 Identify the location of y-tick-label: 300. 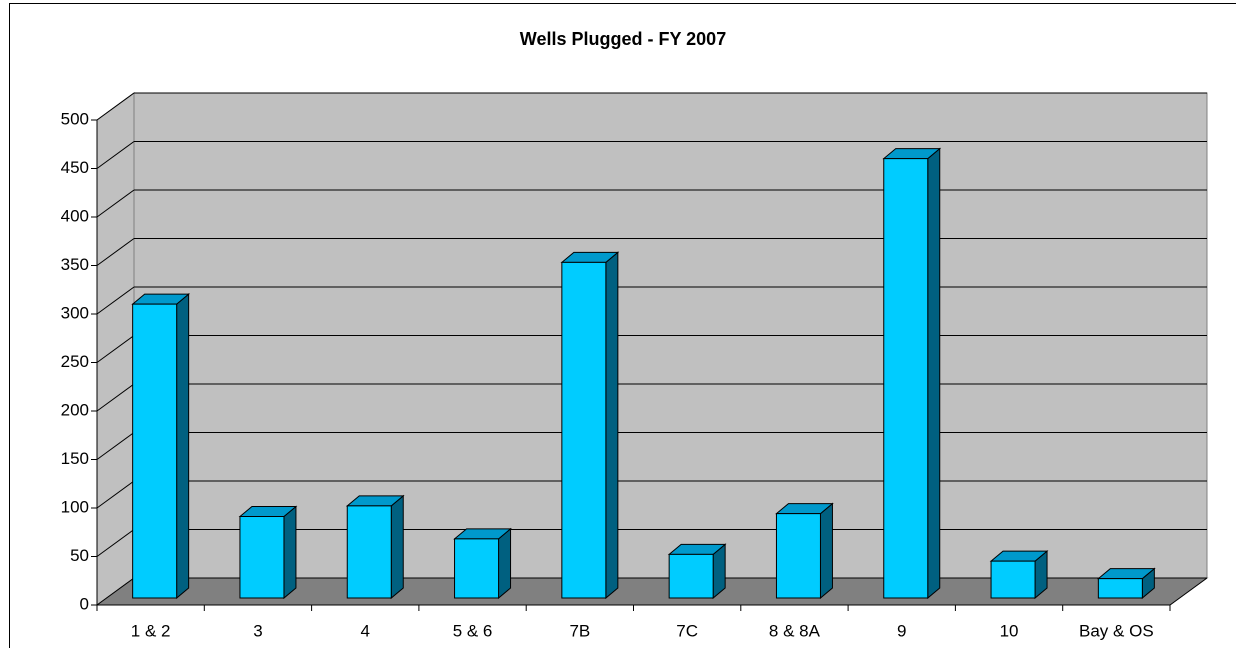
(75, 312).